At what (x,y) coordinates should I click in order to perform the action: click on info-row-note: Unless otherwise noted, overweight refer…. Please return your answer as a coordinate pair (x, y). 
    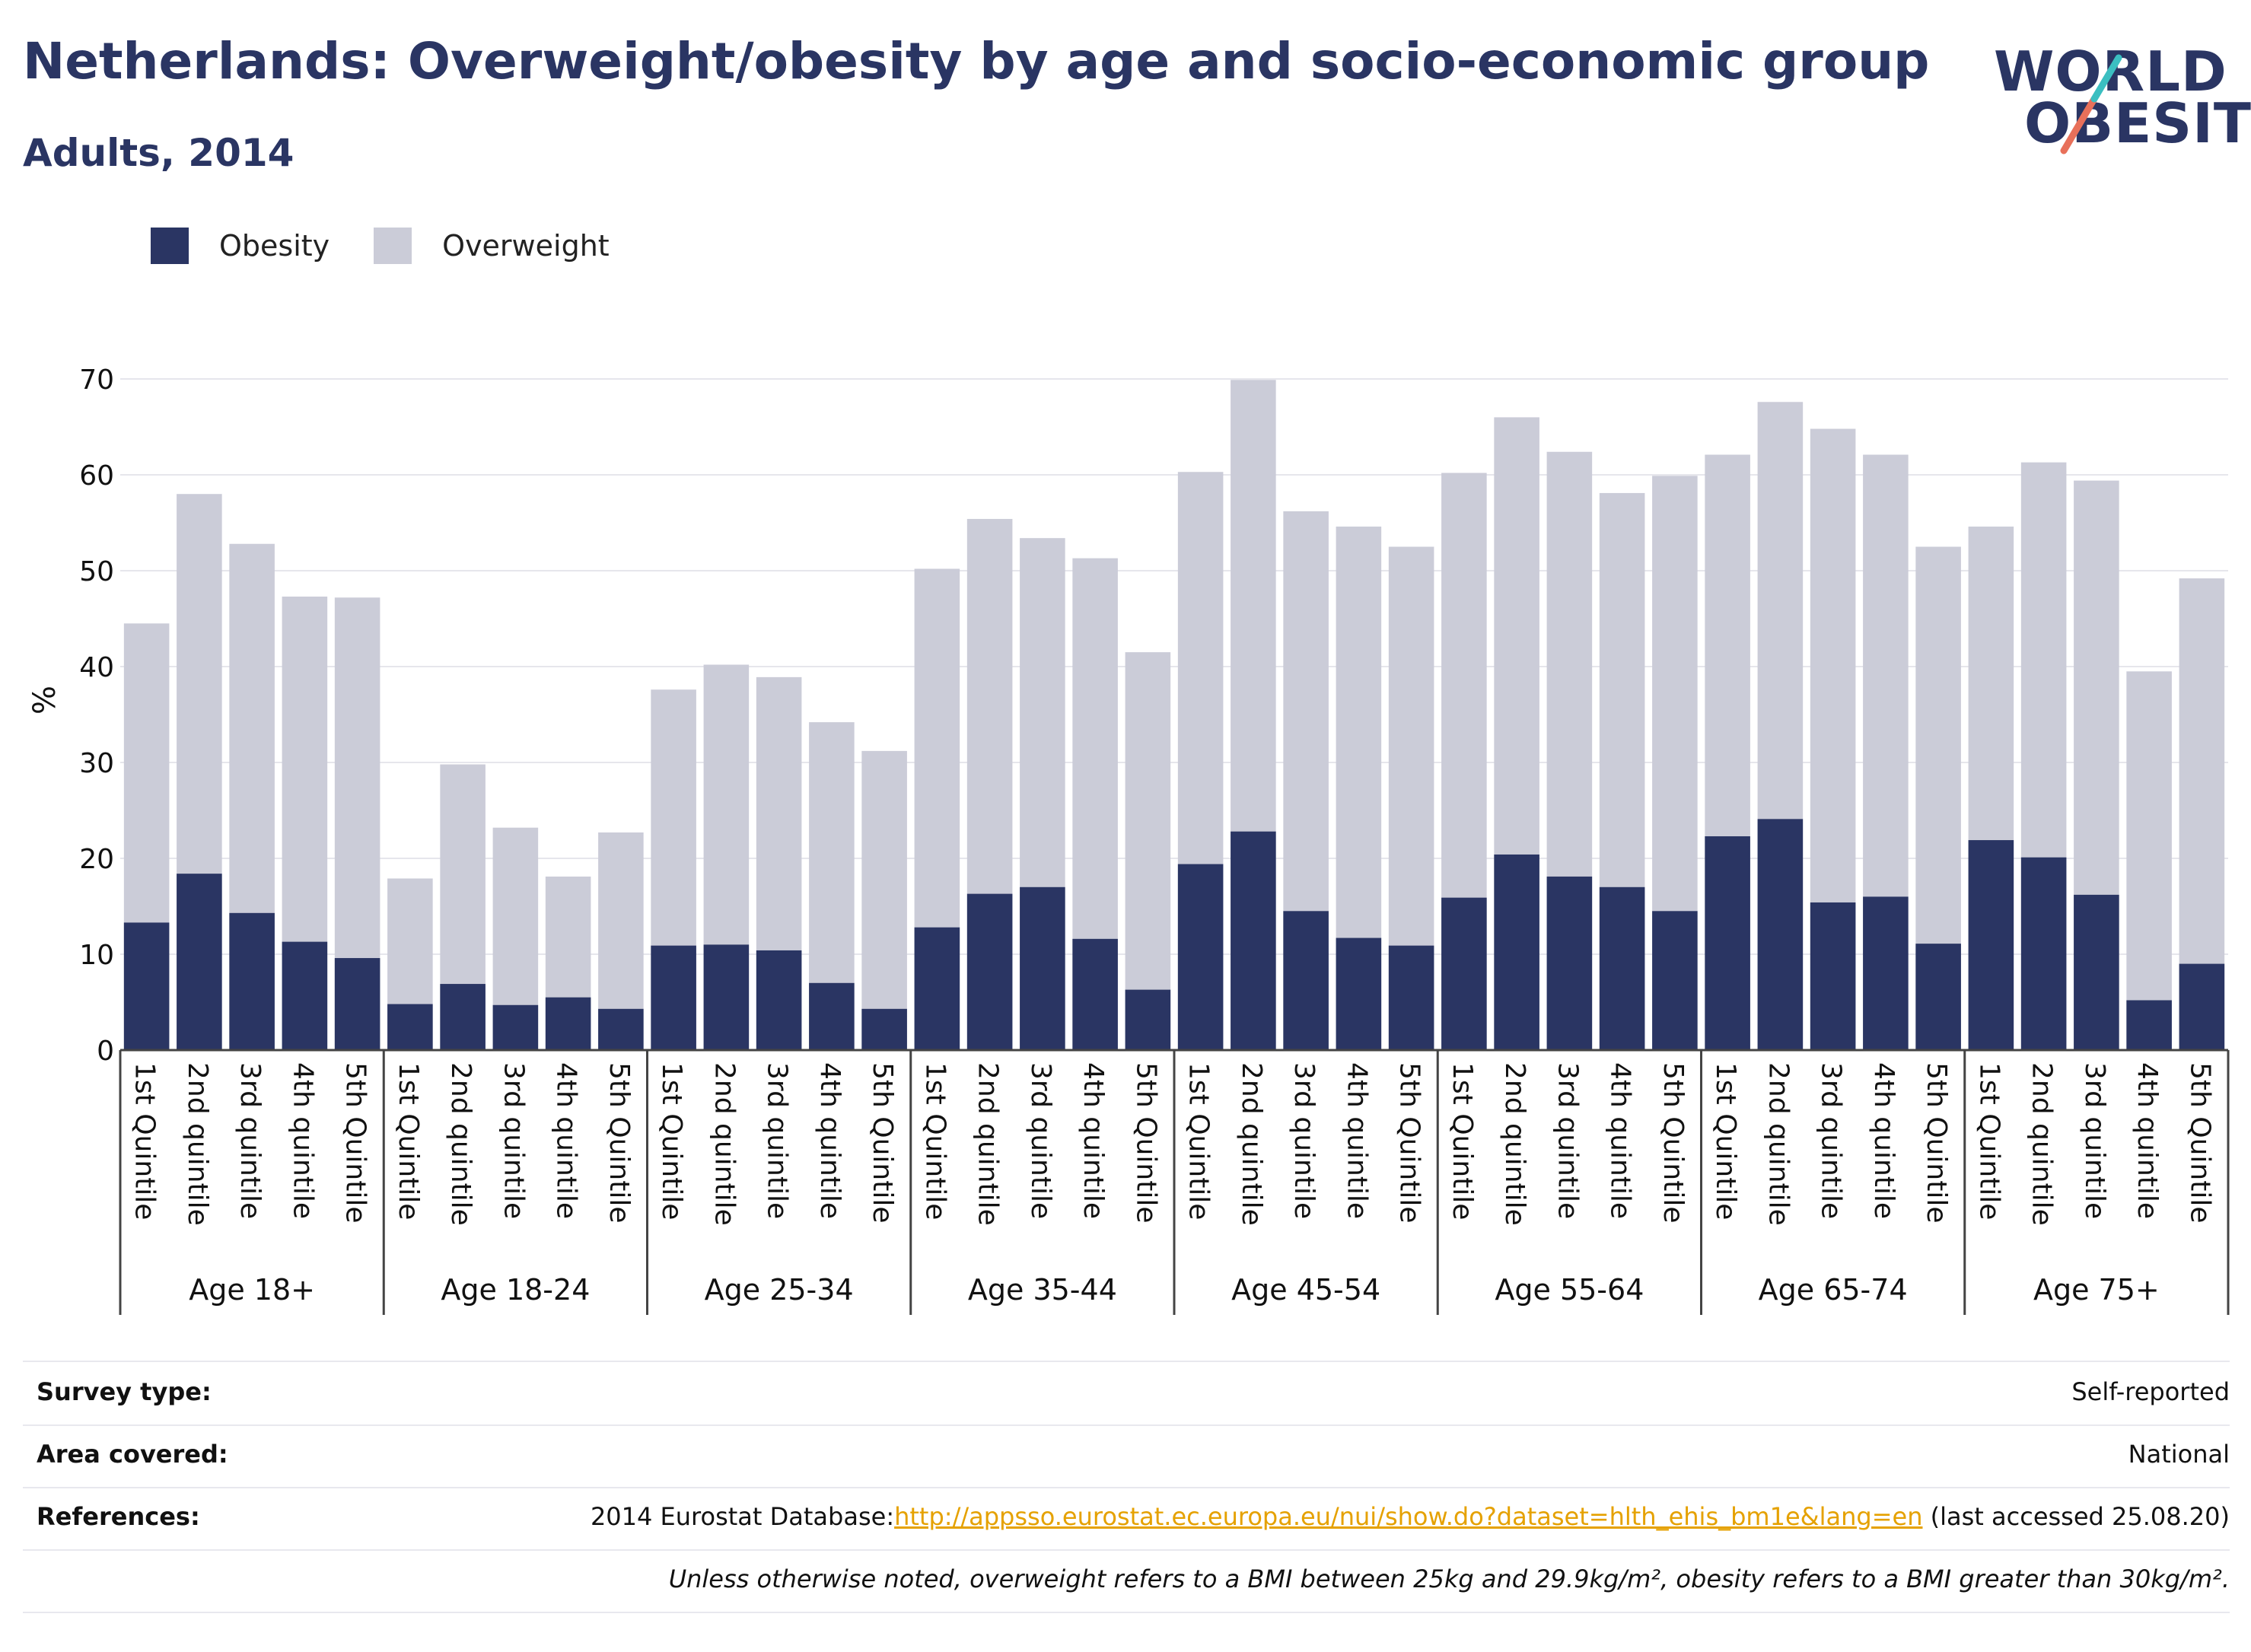
    Looking at the image, I should click on (1126, 1581).